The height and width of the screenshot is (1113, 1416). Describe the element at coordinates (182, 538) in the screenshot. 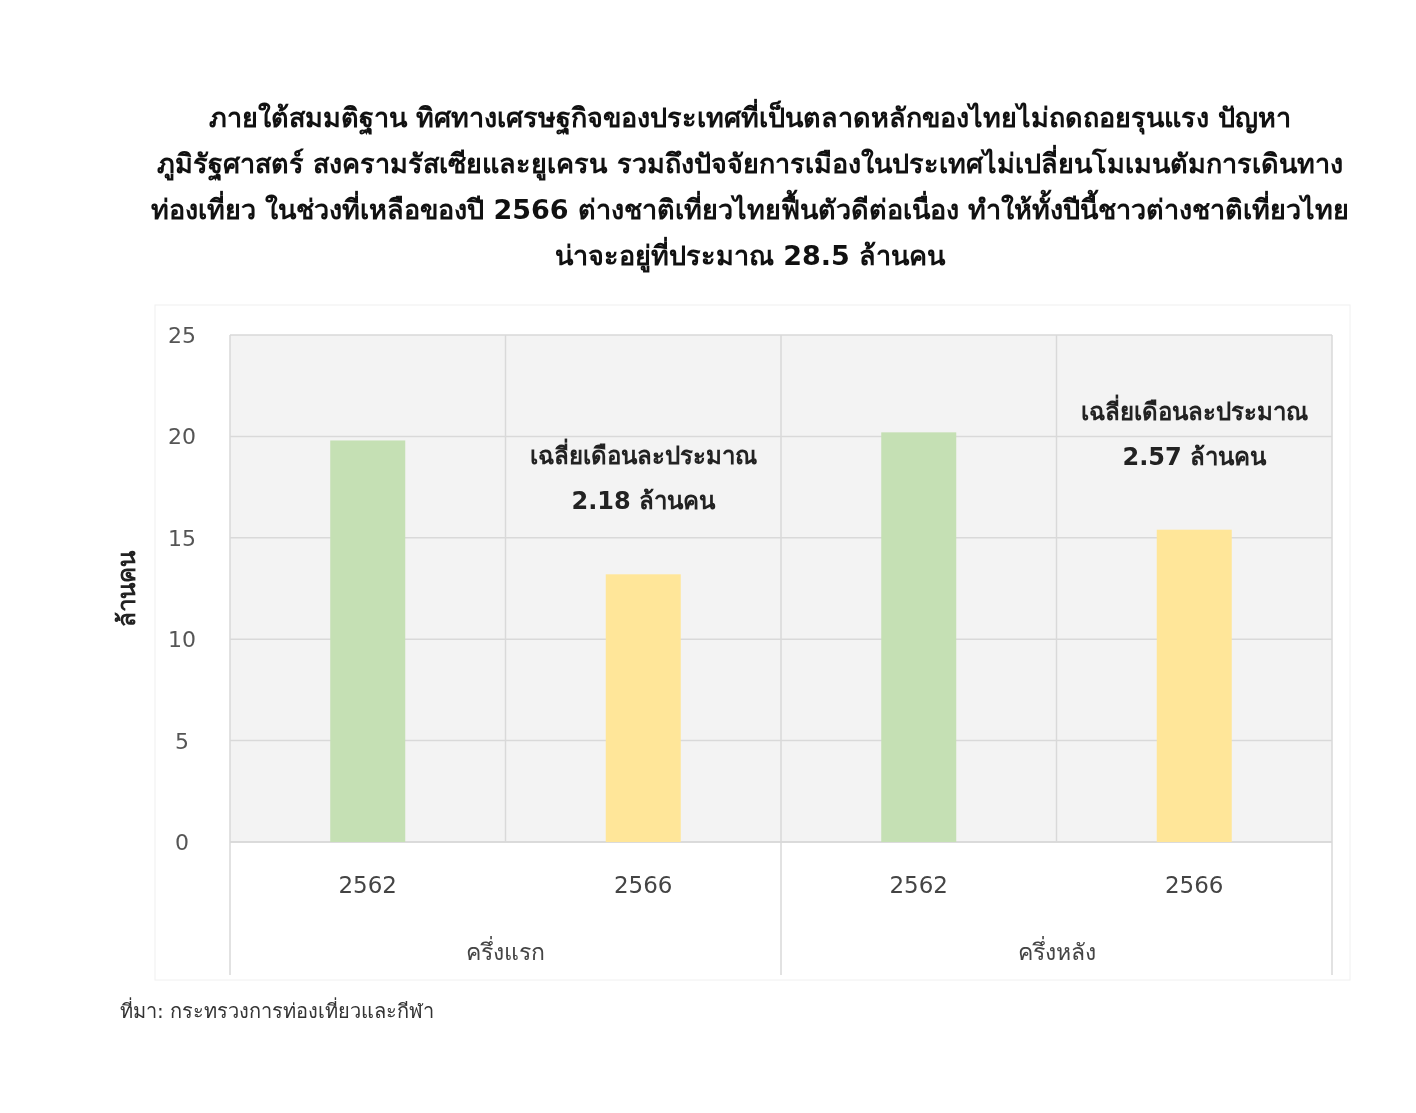

I see `y-tick-label: 15` at that location.